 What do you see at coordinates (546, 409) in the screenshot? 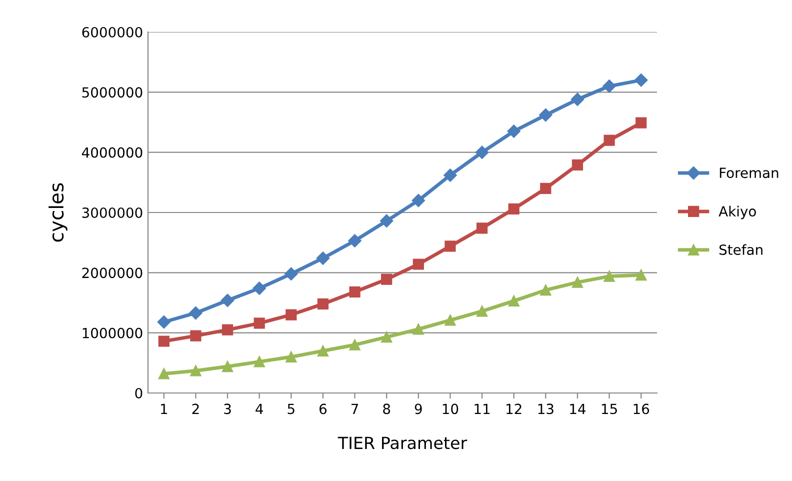
I see `x-tick-label: 13` at bounding box center [546, 409].